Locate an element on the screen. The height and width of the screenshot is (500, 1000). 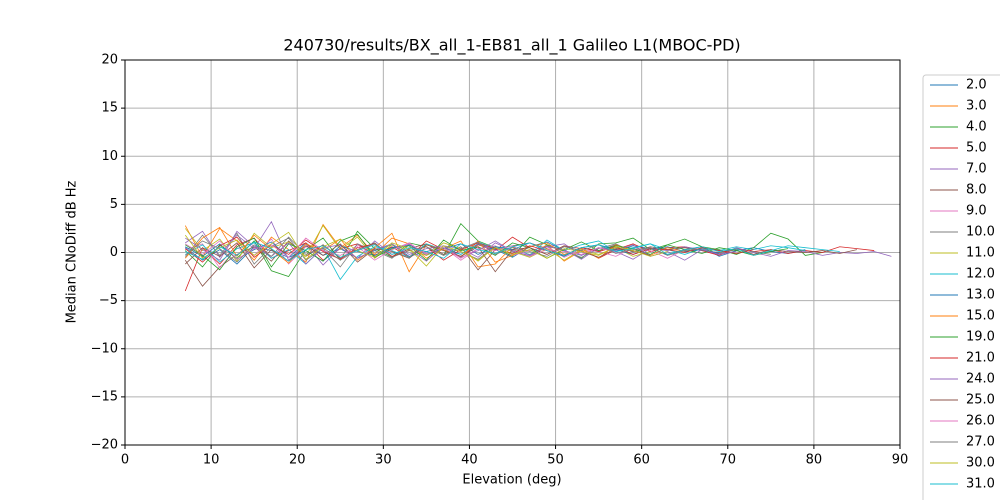
x-tick-label: 80 is located at coordinates (814, 460).